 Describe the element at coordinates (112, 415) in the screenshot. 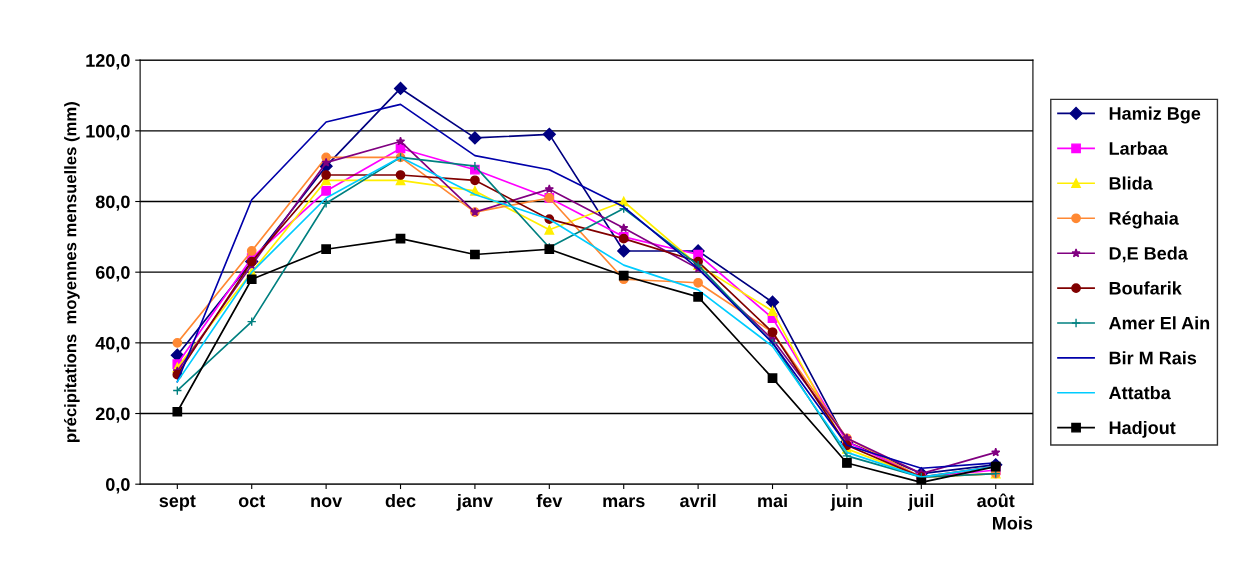

I see `y-tick-label: 20,0` at that location.